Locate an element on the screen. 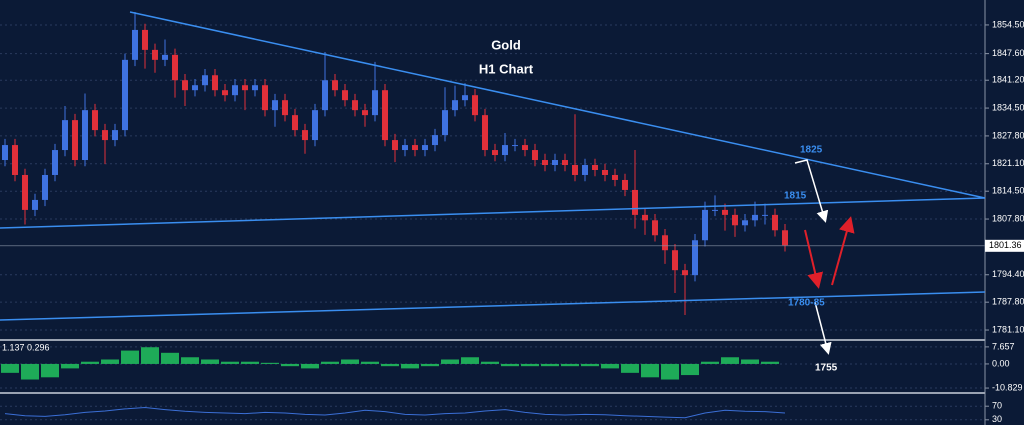 This screenshot has width=1024, height=425. y-tick-label: 1854.50 is located at coordinates (1008, 24).